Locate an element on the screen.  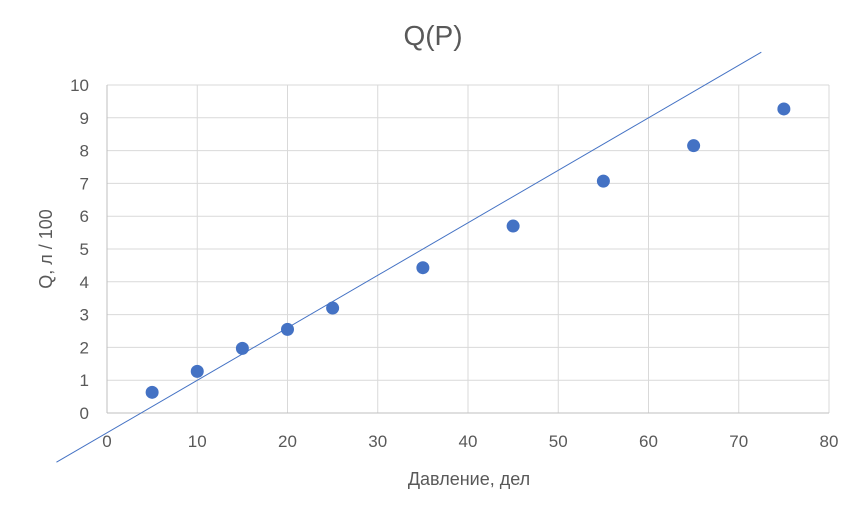
x-tick-label: 40 is located at coordinates (468, 441).